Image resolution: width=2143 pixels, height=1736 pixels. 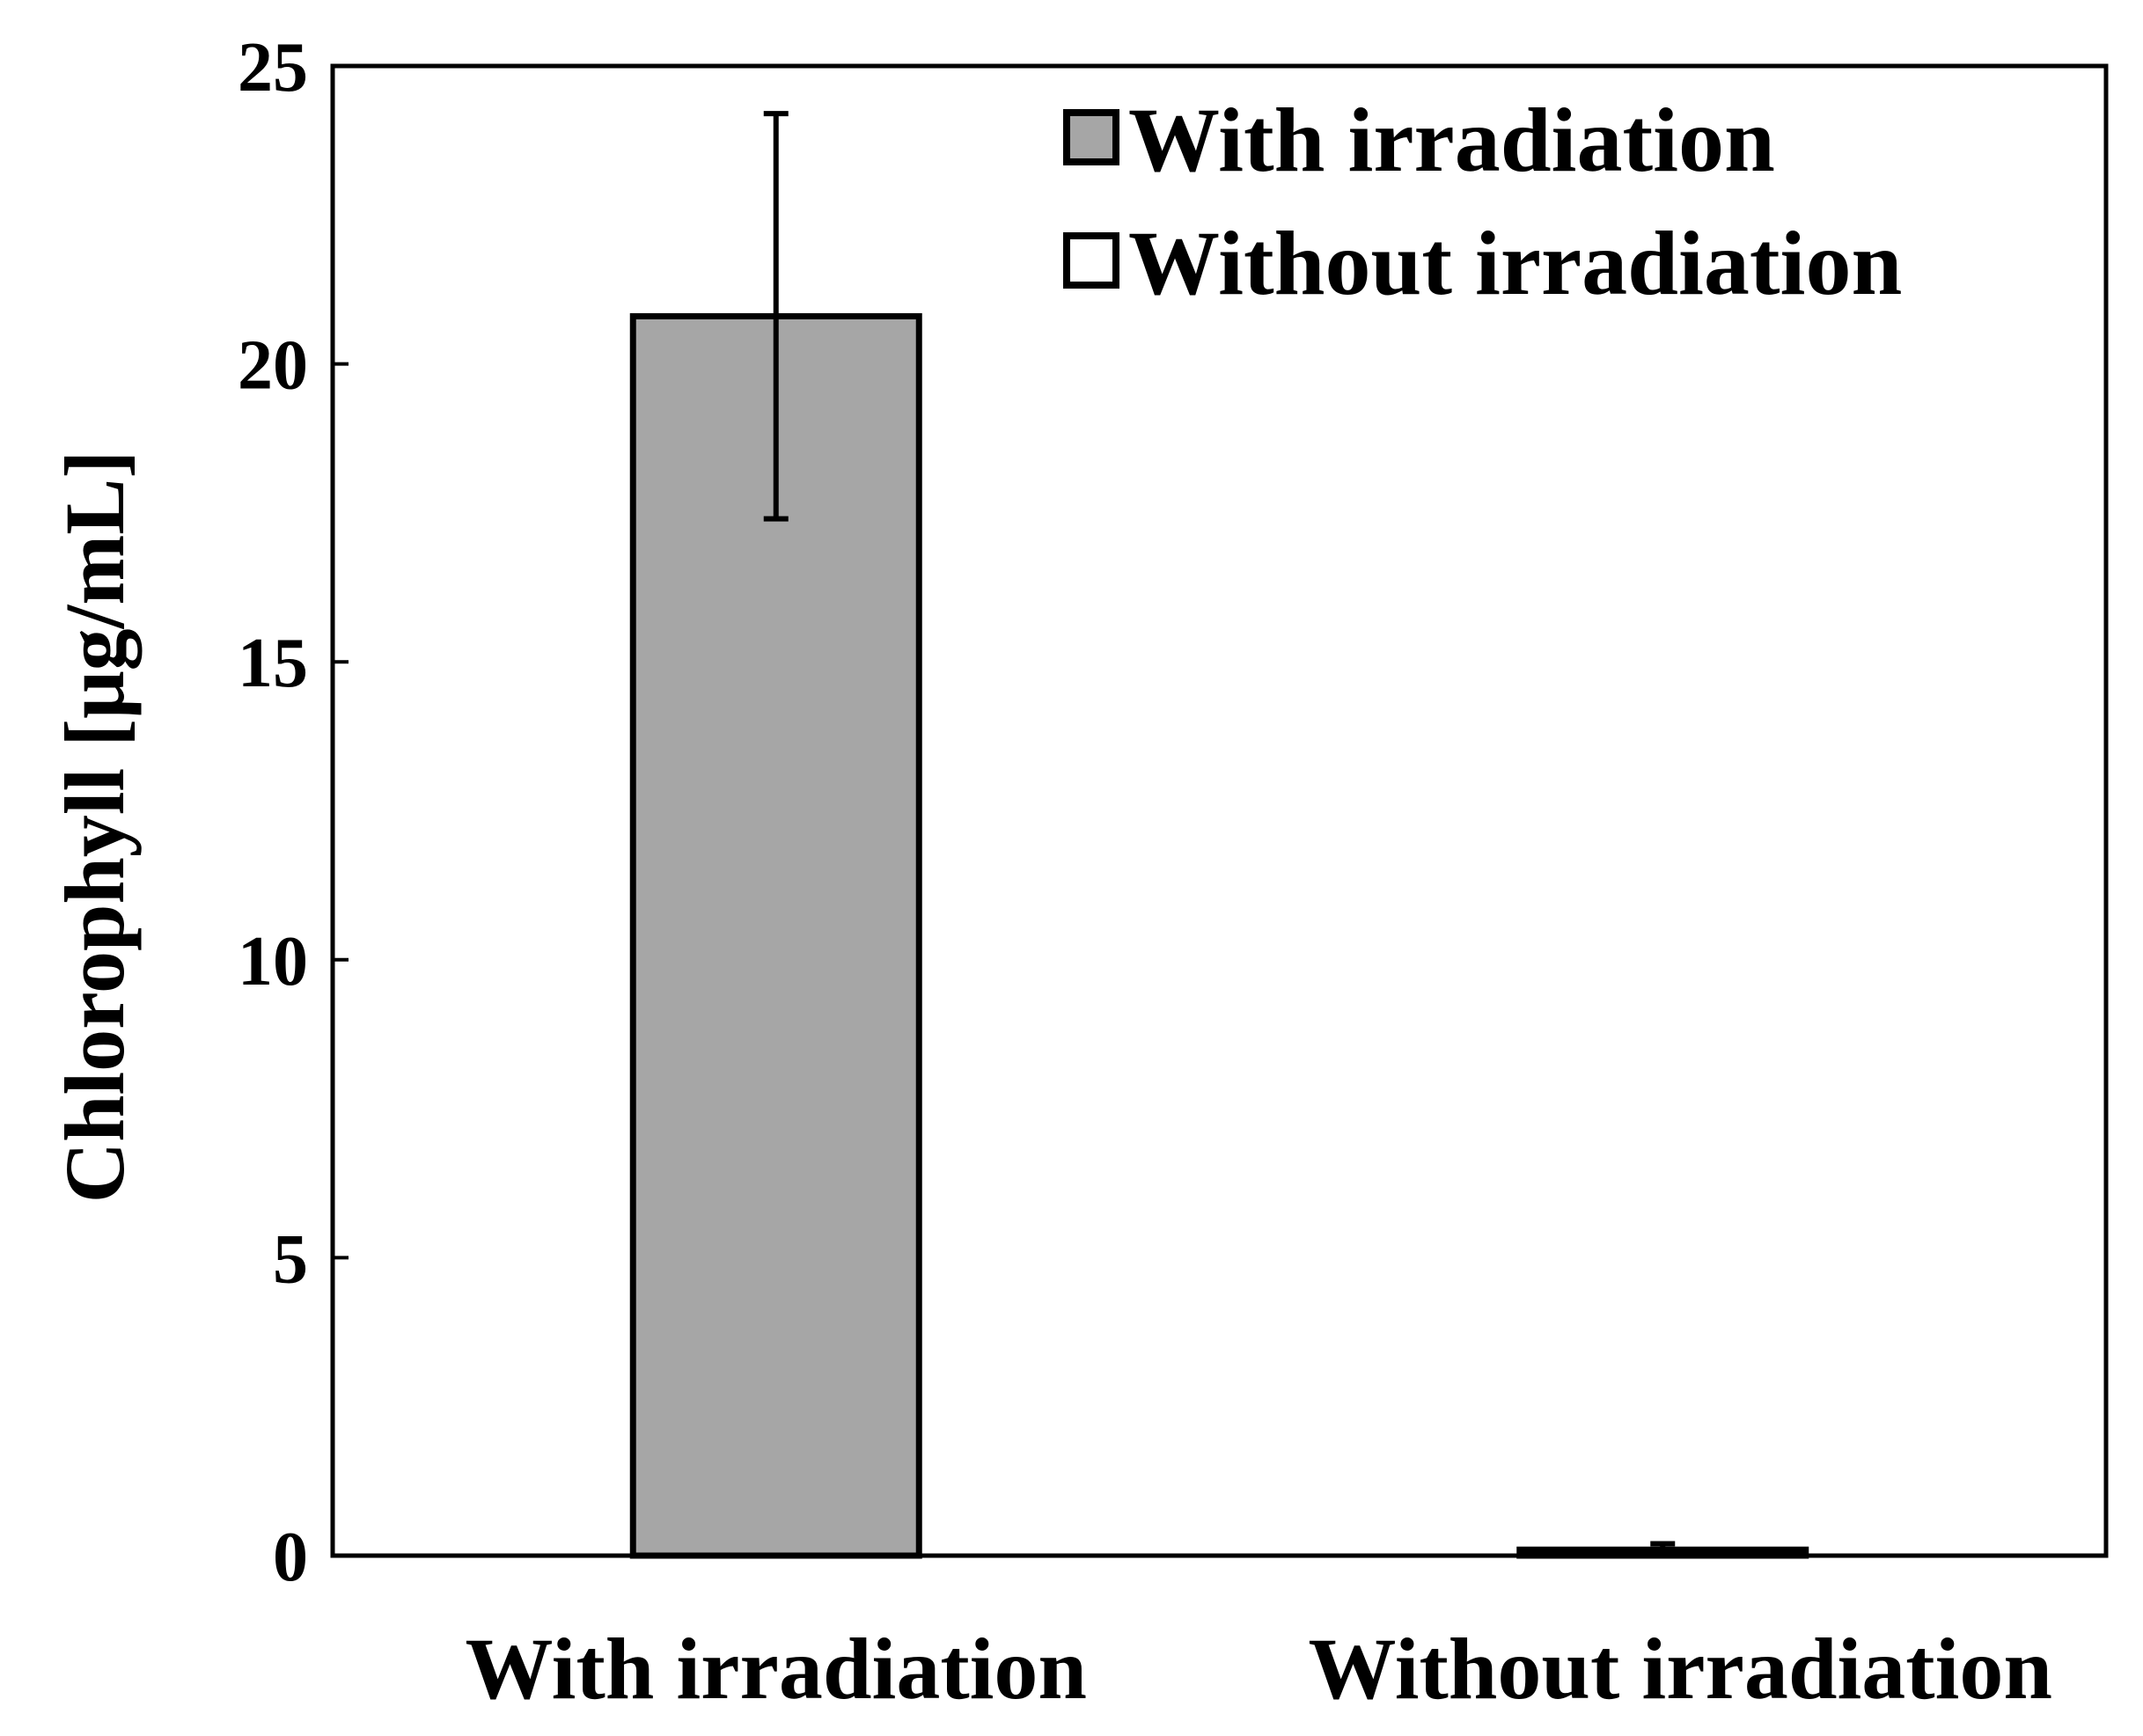 I want to click on y-tick-label: 10, so click(x=273, y=961).